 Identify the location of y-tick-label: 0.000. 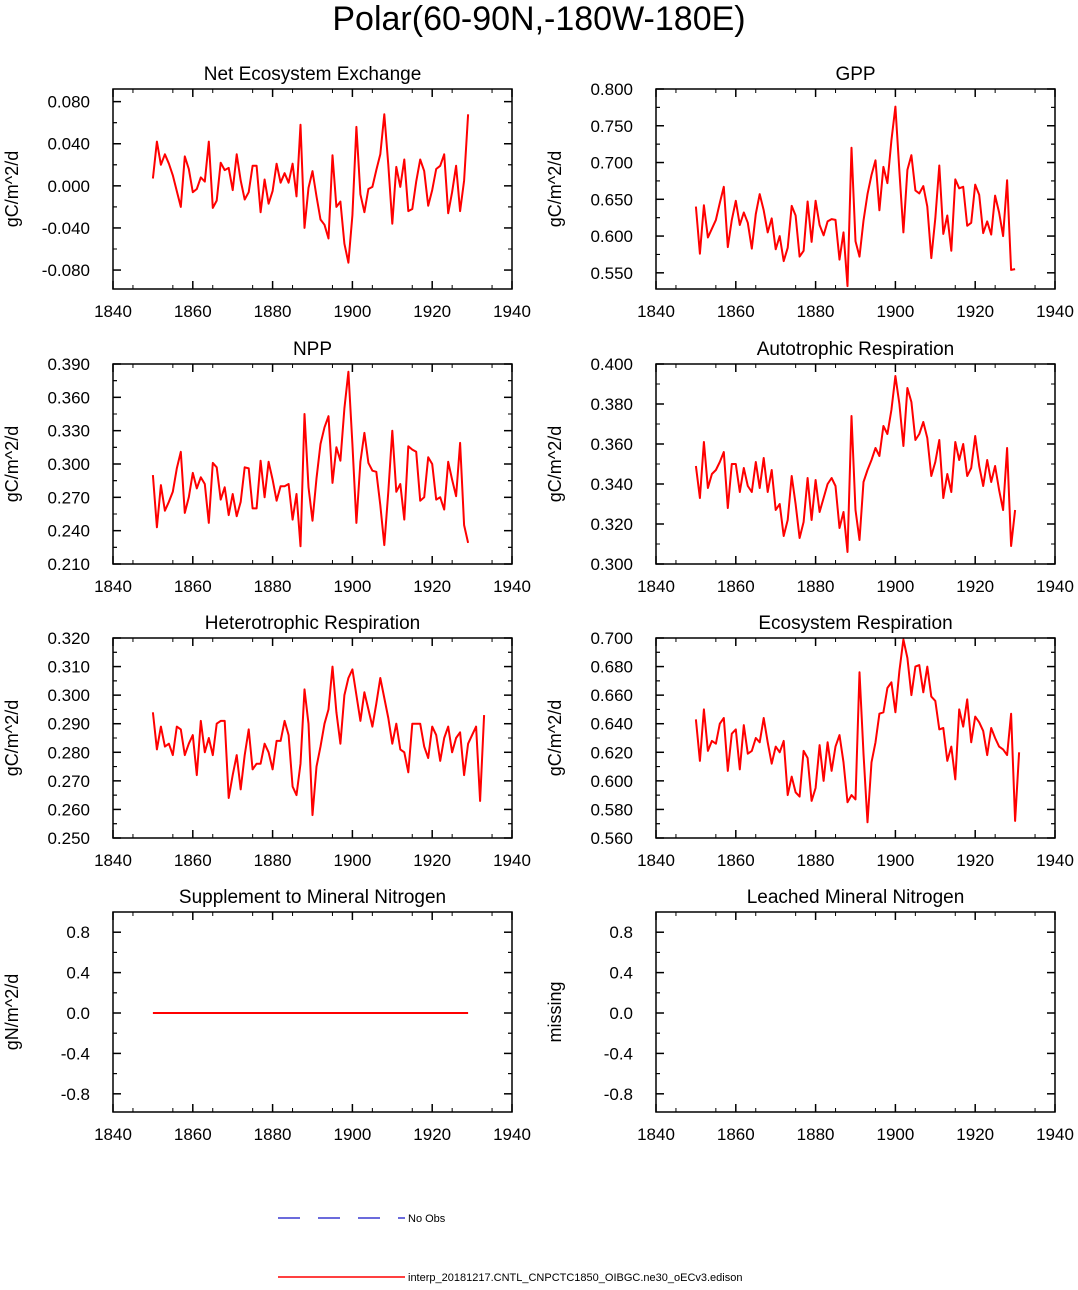
(68, 186).